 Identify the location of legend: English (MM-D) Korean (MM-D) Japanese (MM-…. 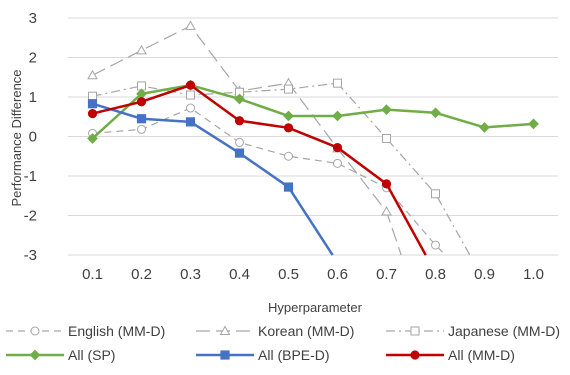
(283, 343).